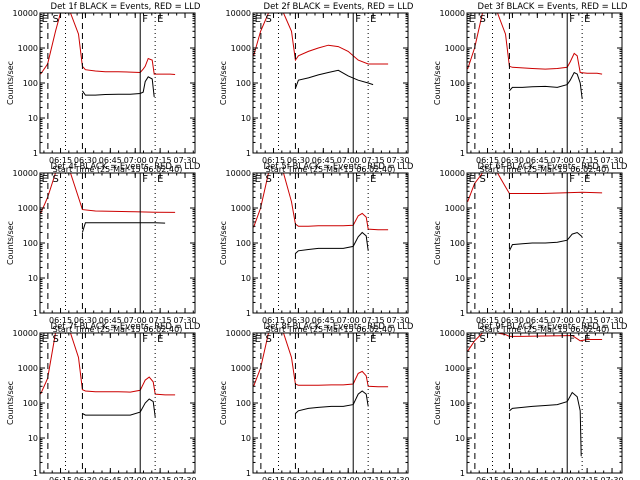  I want to click on panel-title: Det 2f BLACK = Events, RED = LLD, so click(339, 7).